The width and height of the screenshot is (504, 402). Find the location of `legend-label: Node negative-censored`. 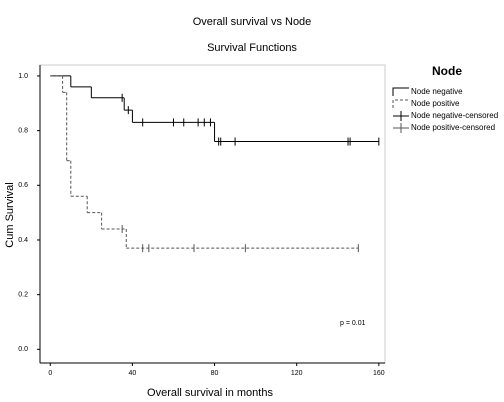

legend-label: Node negative-censored is located at coordinates (454, 115).